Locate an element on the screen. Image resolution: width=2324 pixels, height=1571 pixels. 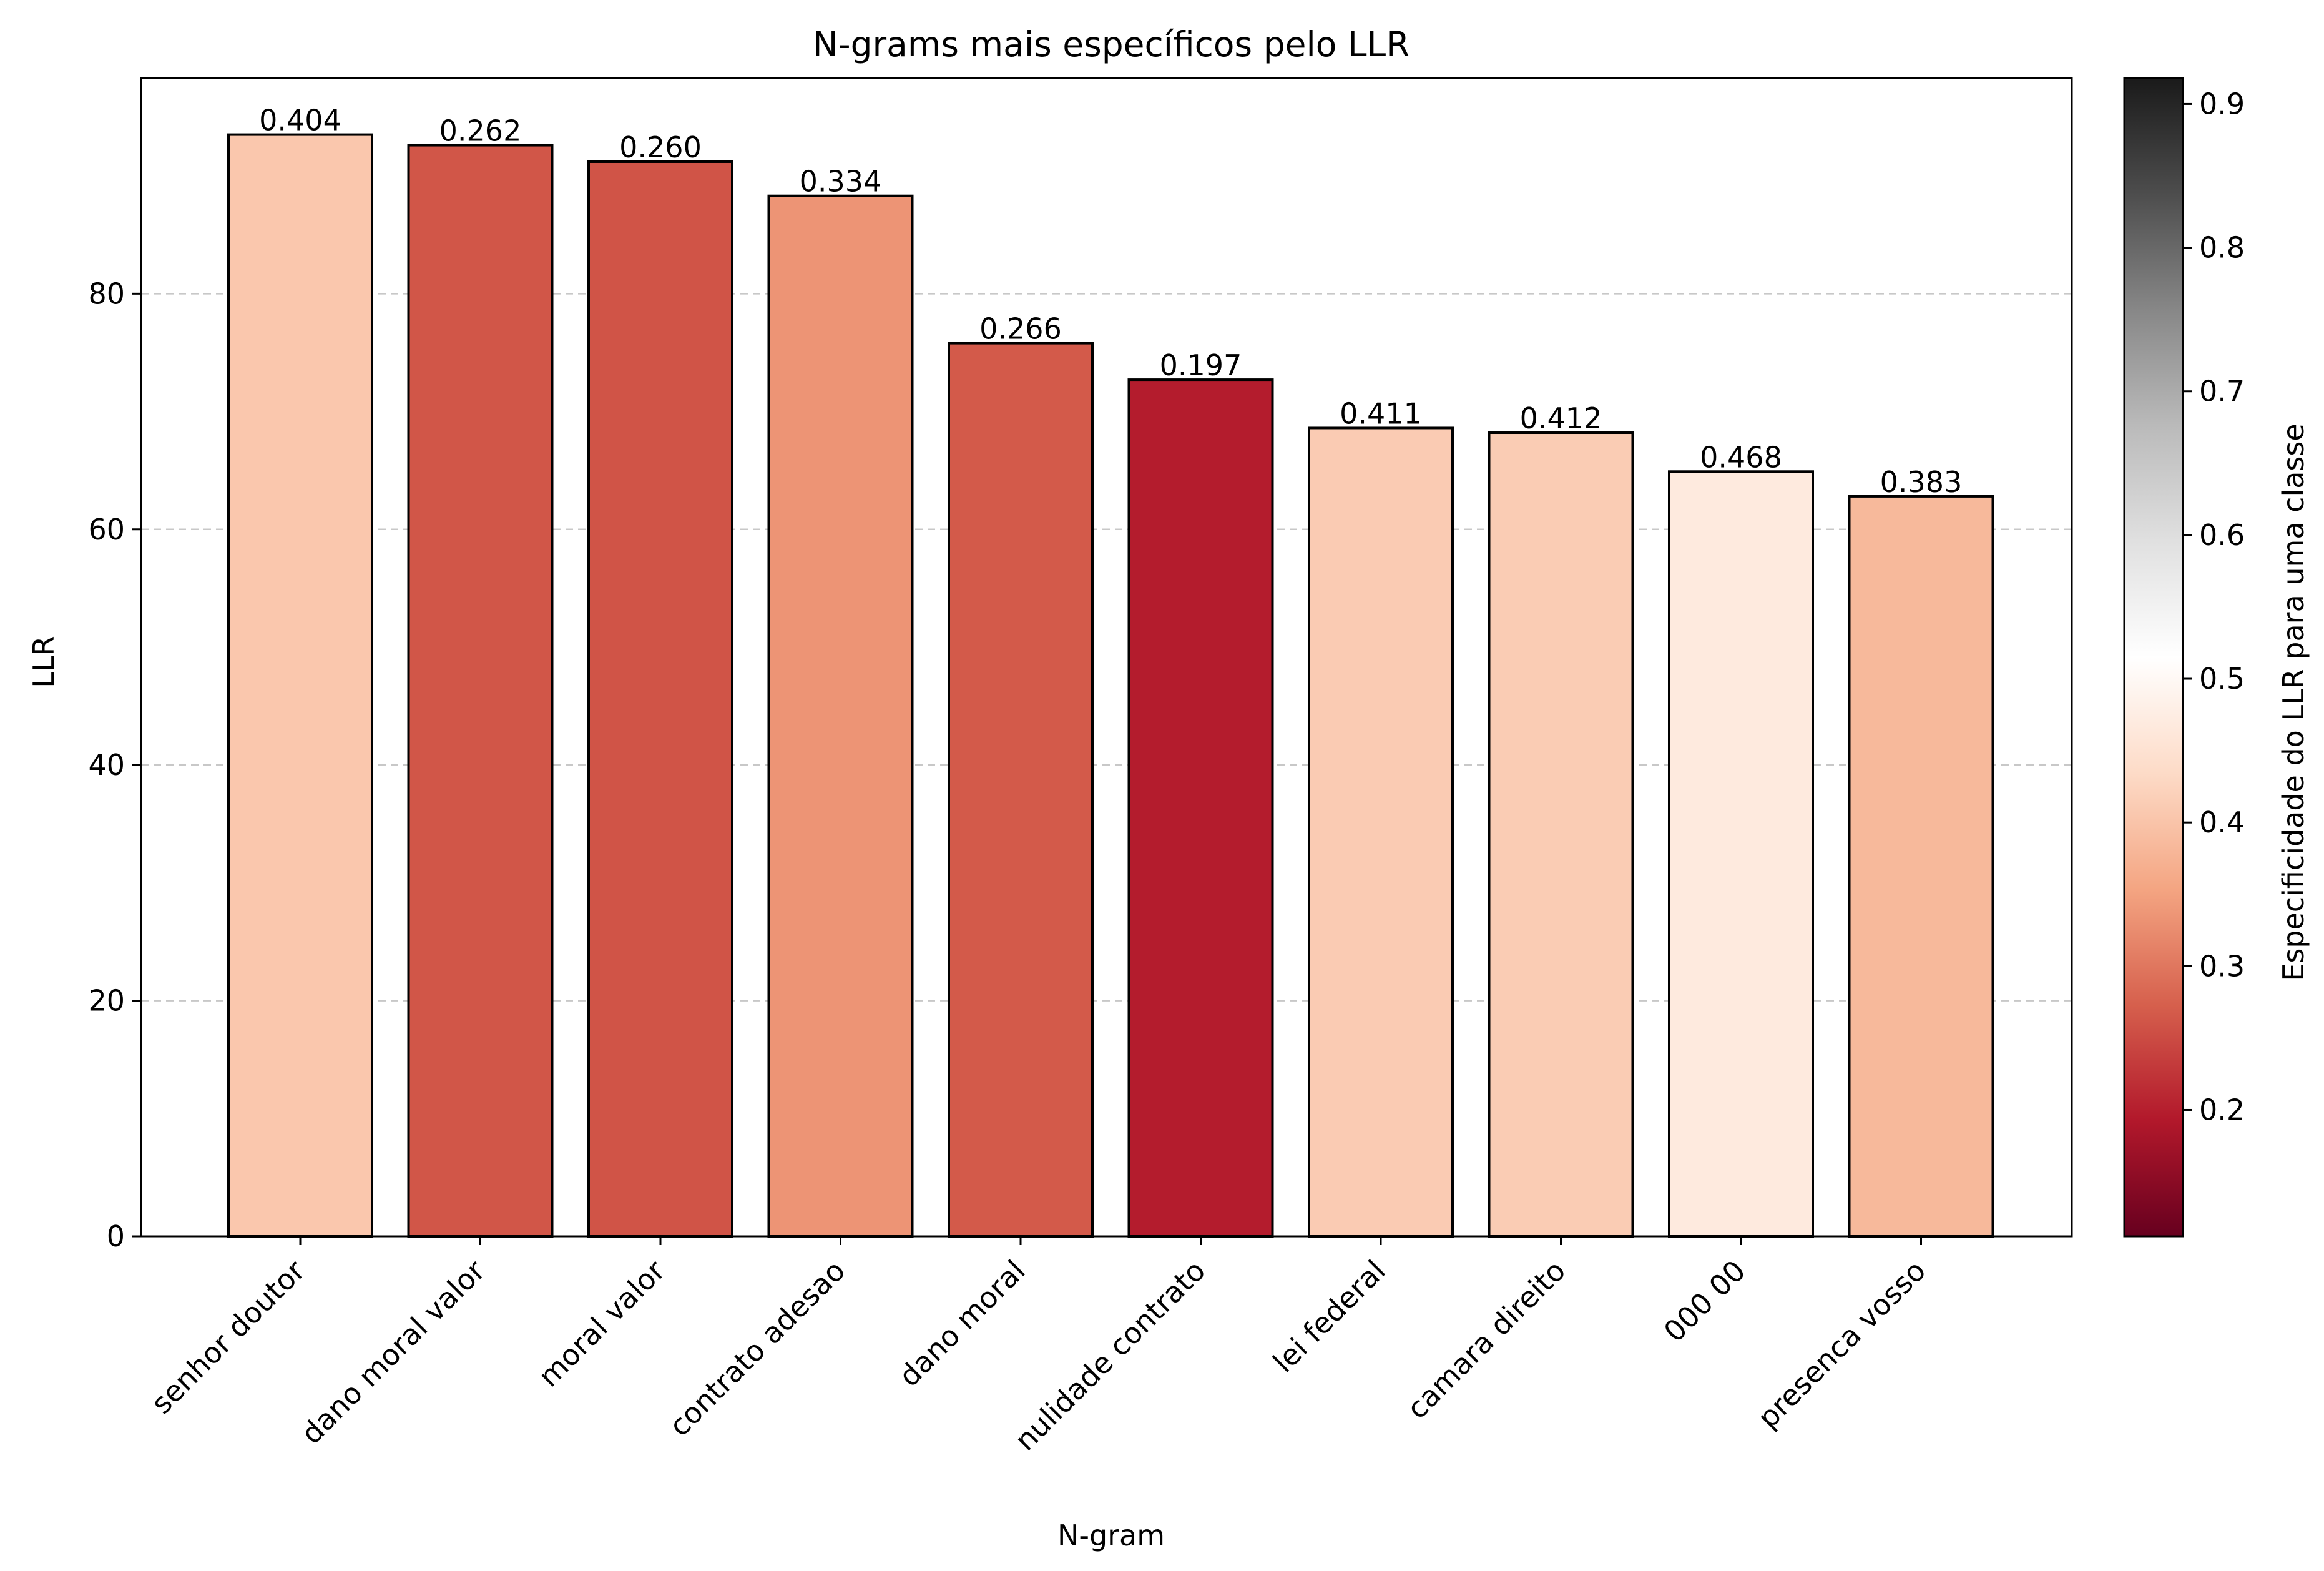
colorbar-tick-label: 0.8 is located at coordinates (2222, 248).